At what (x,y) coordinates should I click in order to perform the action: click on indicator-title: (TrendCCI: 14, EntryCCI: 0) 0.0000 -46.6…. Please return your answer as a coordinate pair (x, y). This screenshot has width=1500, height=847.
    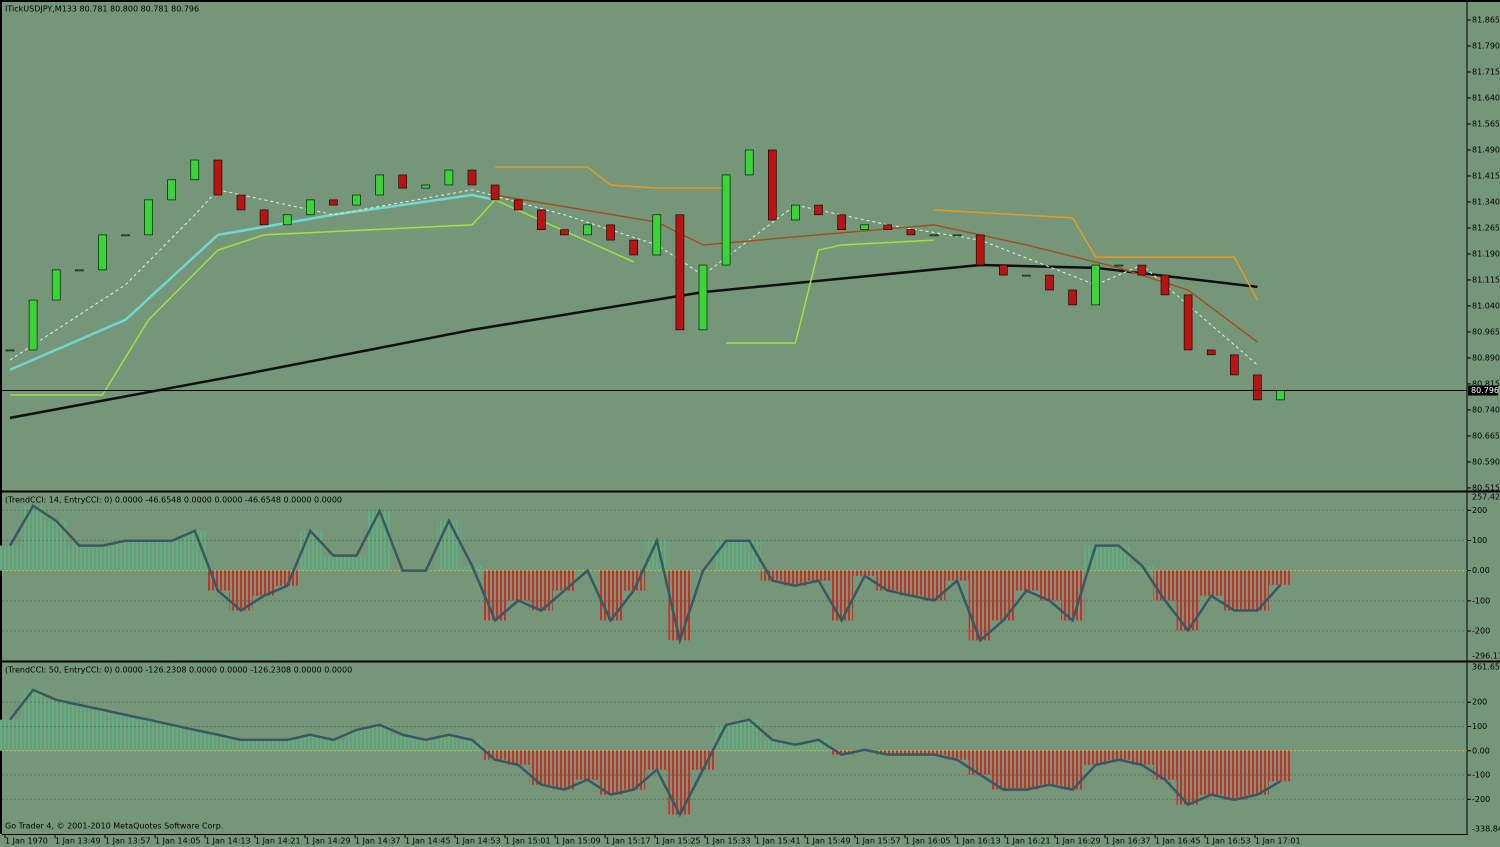
    Looking at the image, I should click on (173, 500).